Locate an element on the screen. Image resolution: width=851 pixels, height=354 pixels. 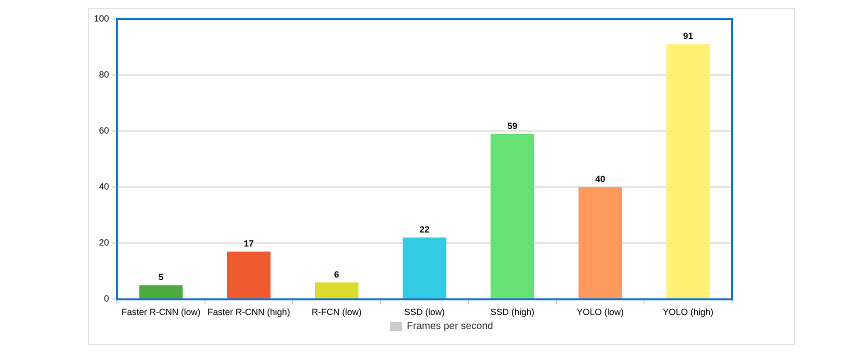
text: Frames per second is located at coordinates (450, 326).